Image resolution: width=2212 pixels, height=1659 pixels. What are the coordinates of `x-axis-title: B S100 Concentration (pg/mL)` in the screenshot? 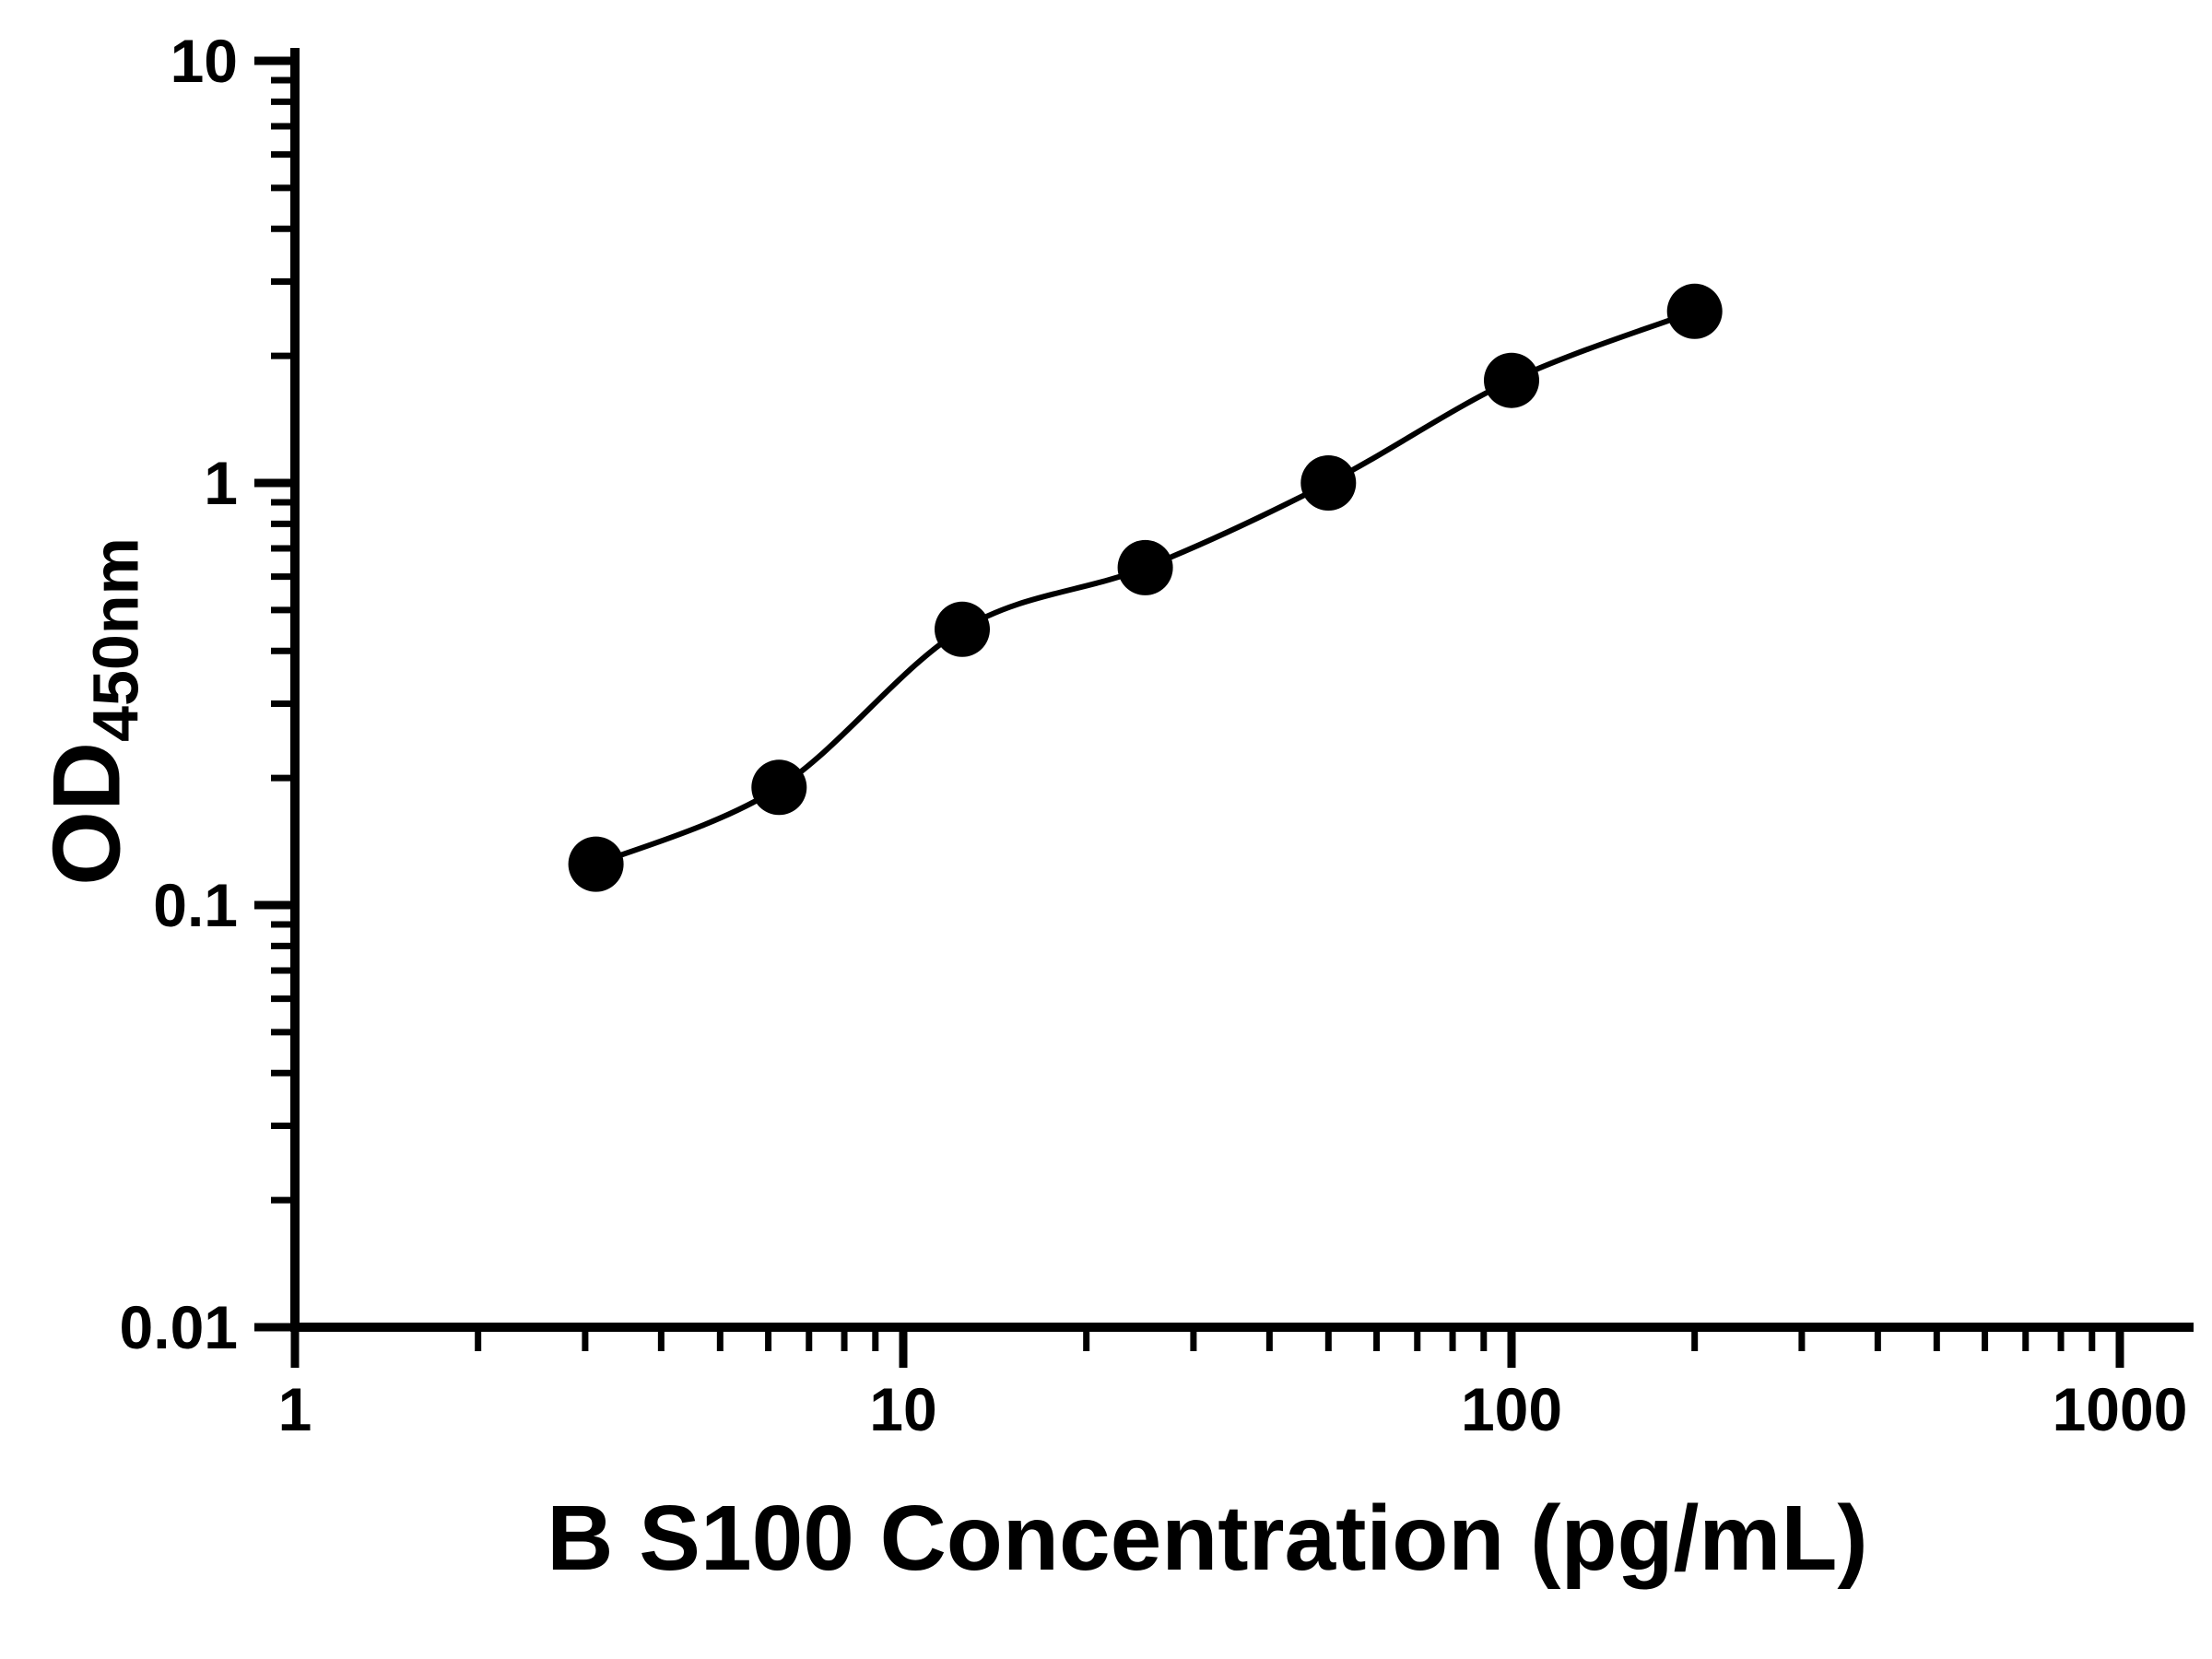 It's located at (1207, 1538).